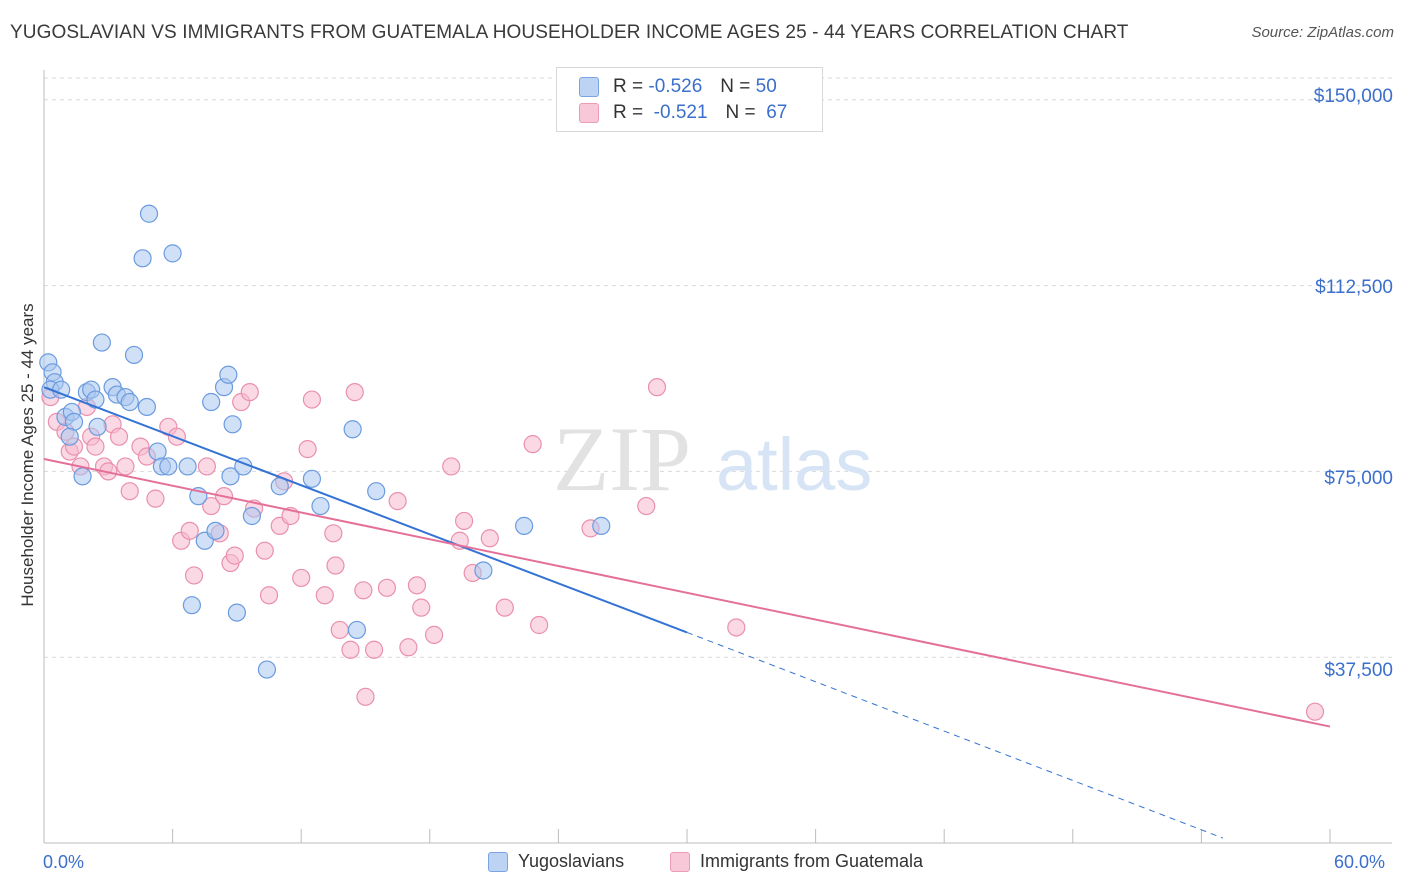 The width and height of the screenshot is (1406, 892). What do you see at coordinates (64, 862) in the screenshot?
I see `x-tick-label-min: 0.0%` at bounding box center [64, 862].